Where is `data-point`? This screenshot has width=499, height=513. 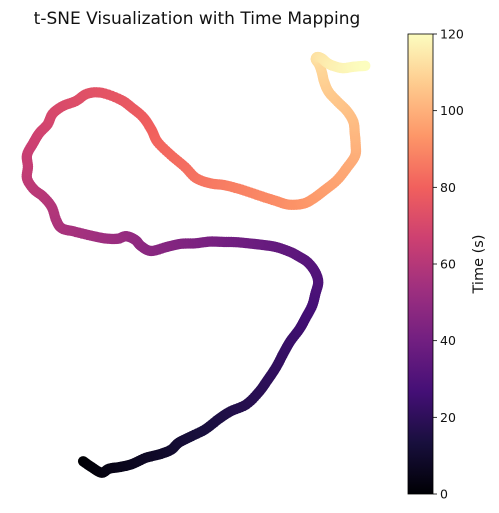 data-point is located at coordinates (365, 66).